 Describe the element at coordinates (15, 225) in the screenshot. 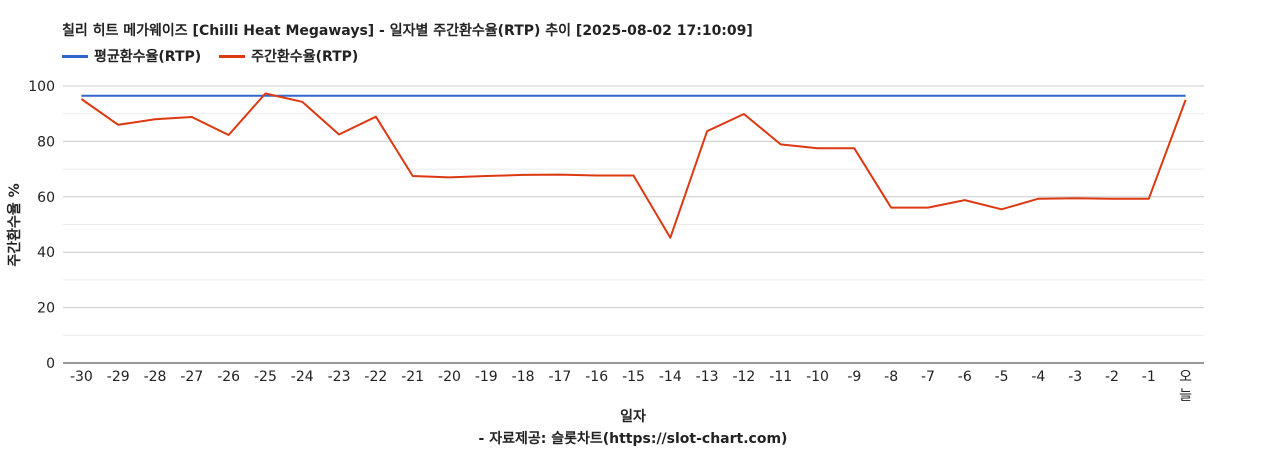

I see `y-axis-label: 주간환수율 %` at that location.